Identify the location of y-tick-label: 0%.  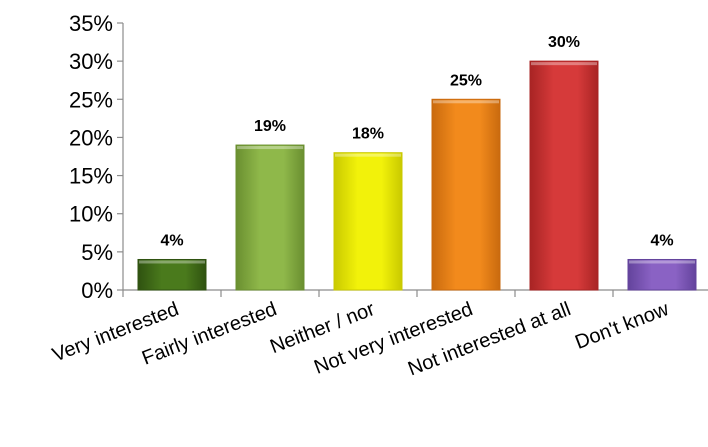
(97, 290).